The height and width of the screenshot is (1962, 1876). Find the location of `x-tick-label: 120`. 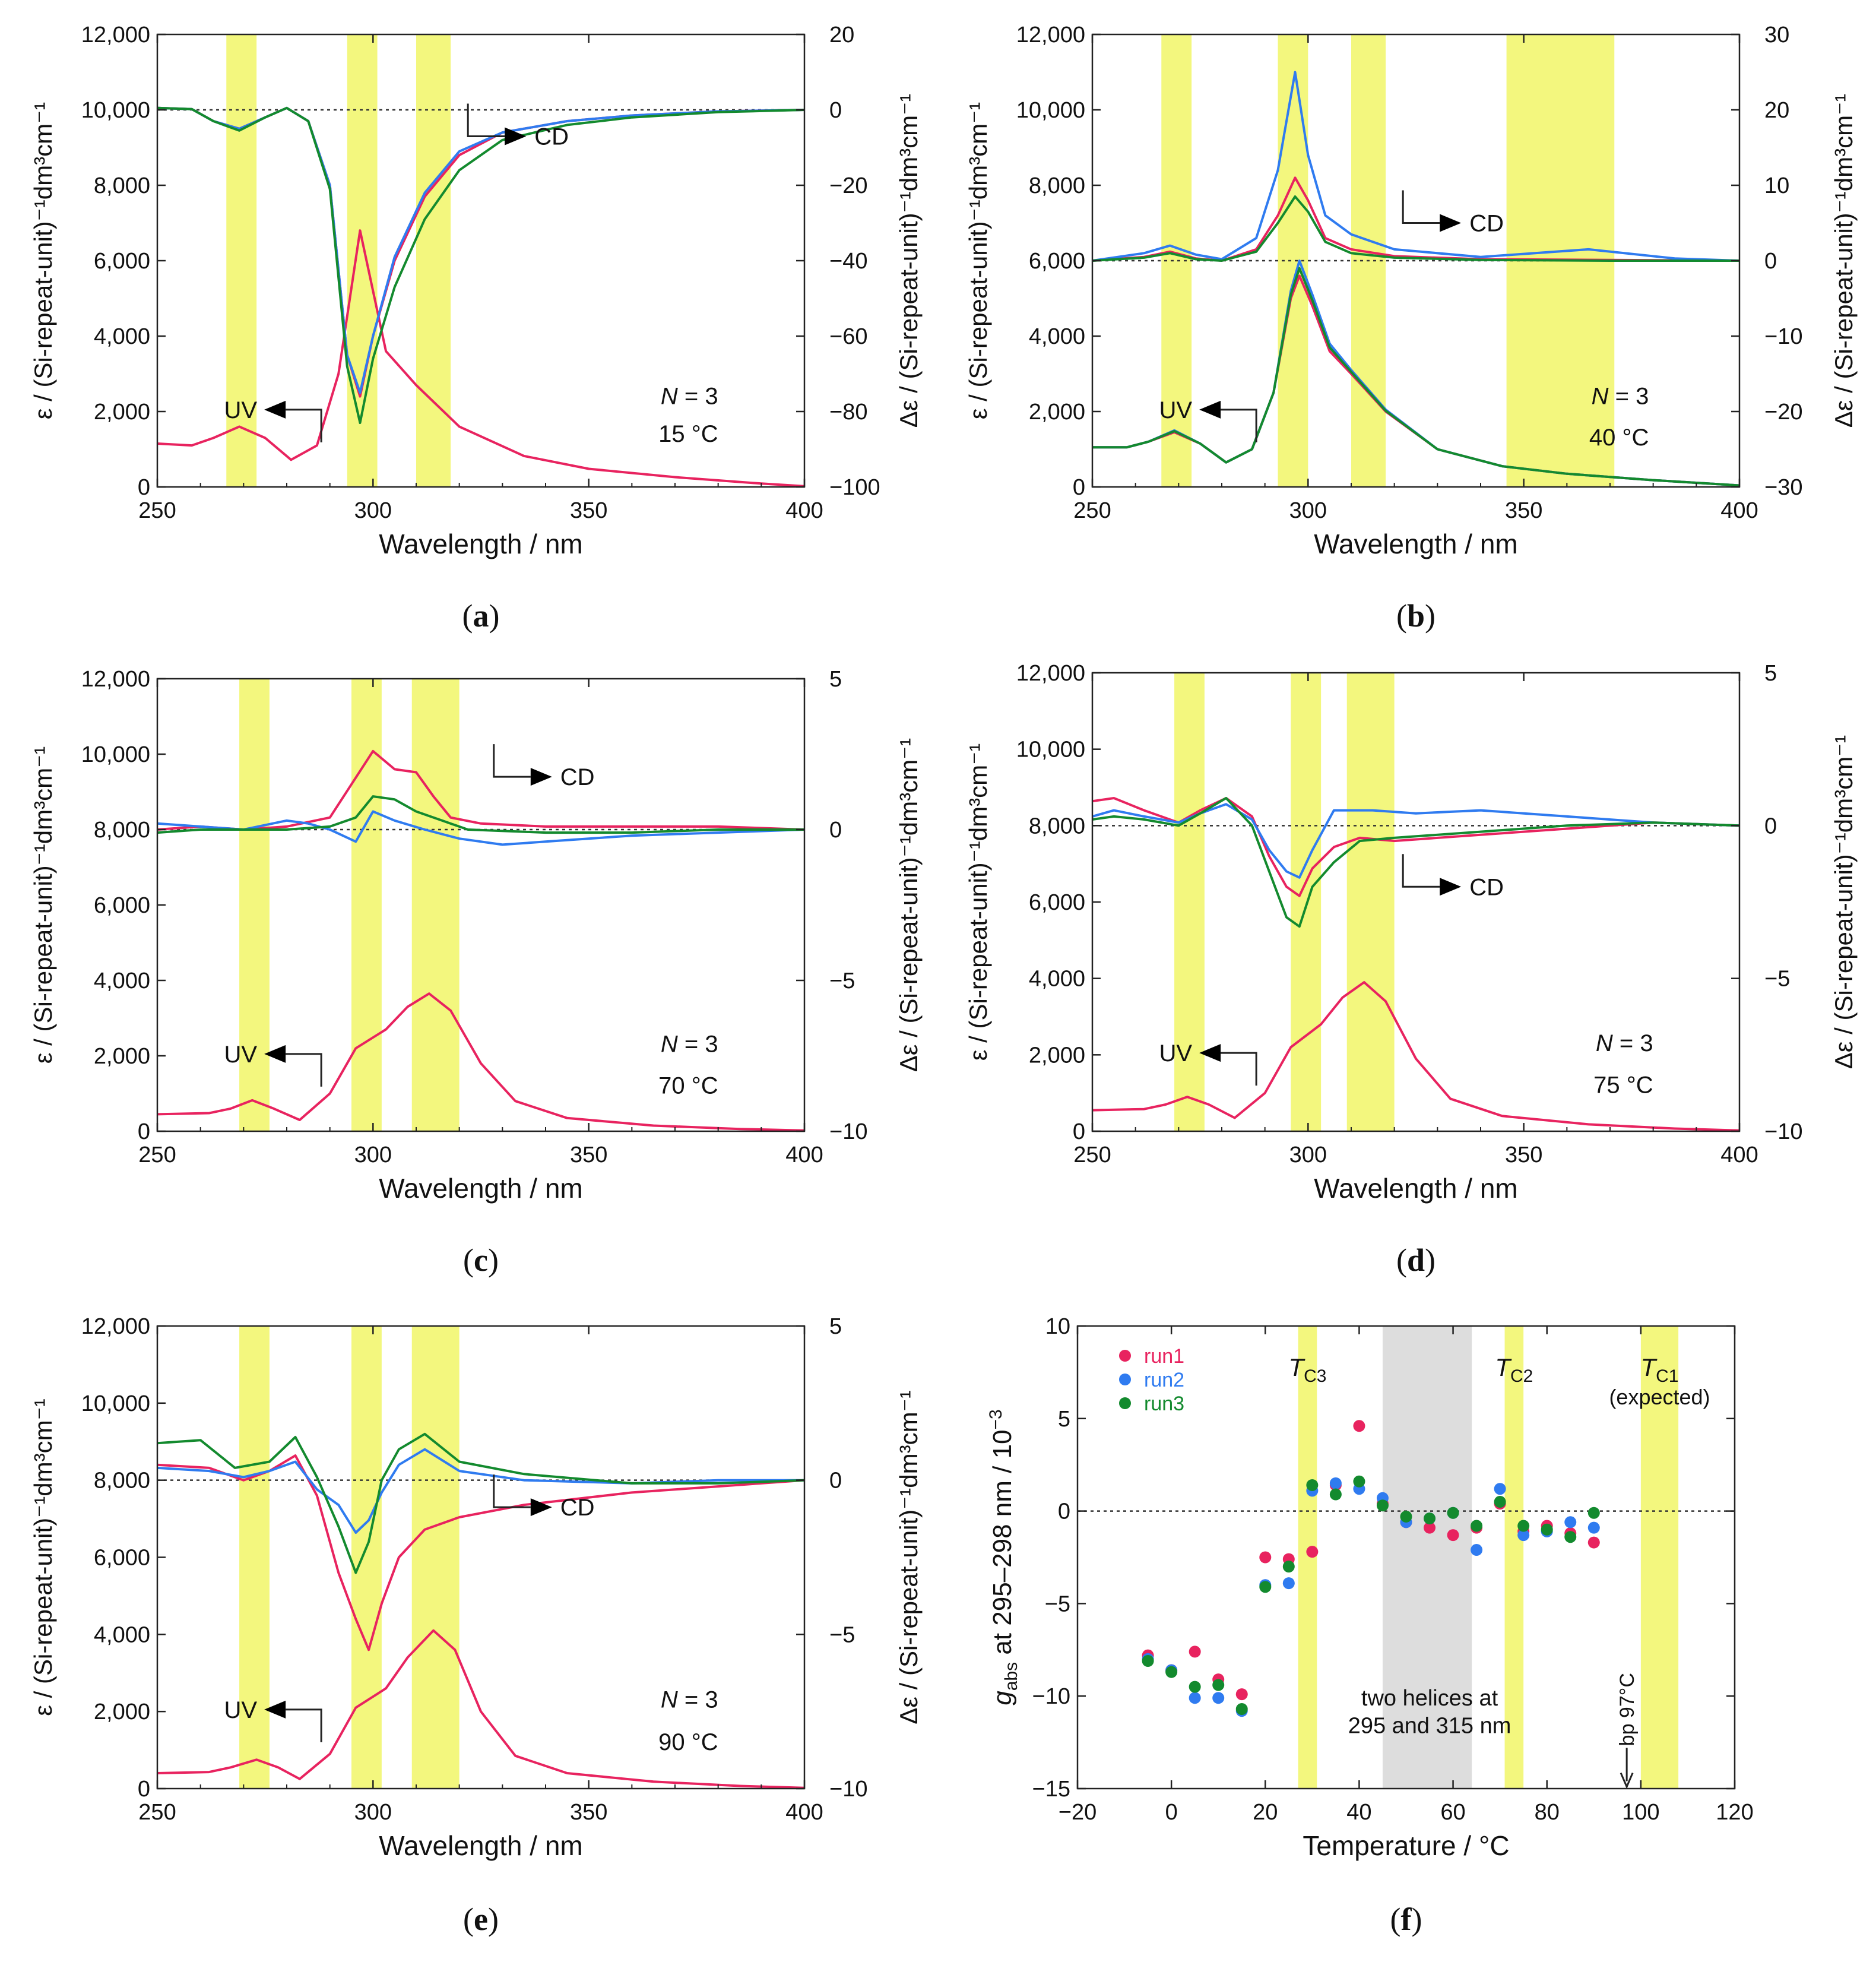

x-tick-label: 120 is located at coordinates (1735, 1812).